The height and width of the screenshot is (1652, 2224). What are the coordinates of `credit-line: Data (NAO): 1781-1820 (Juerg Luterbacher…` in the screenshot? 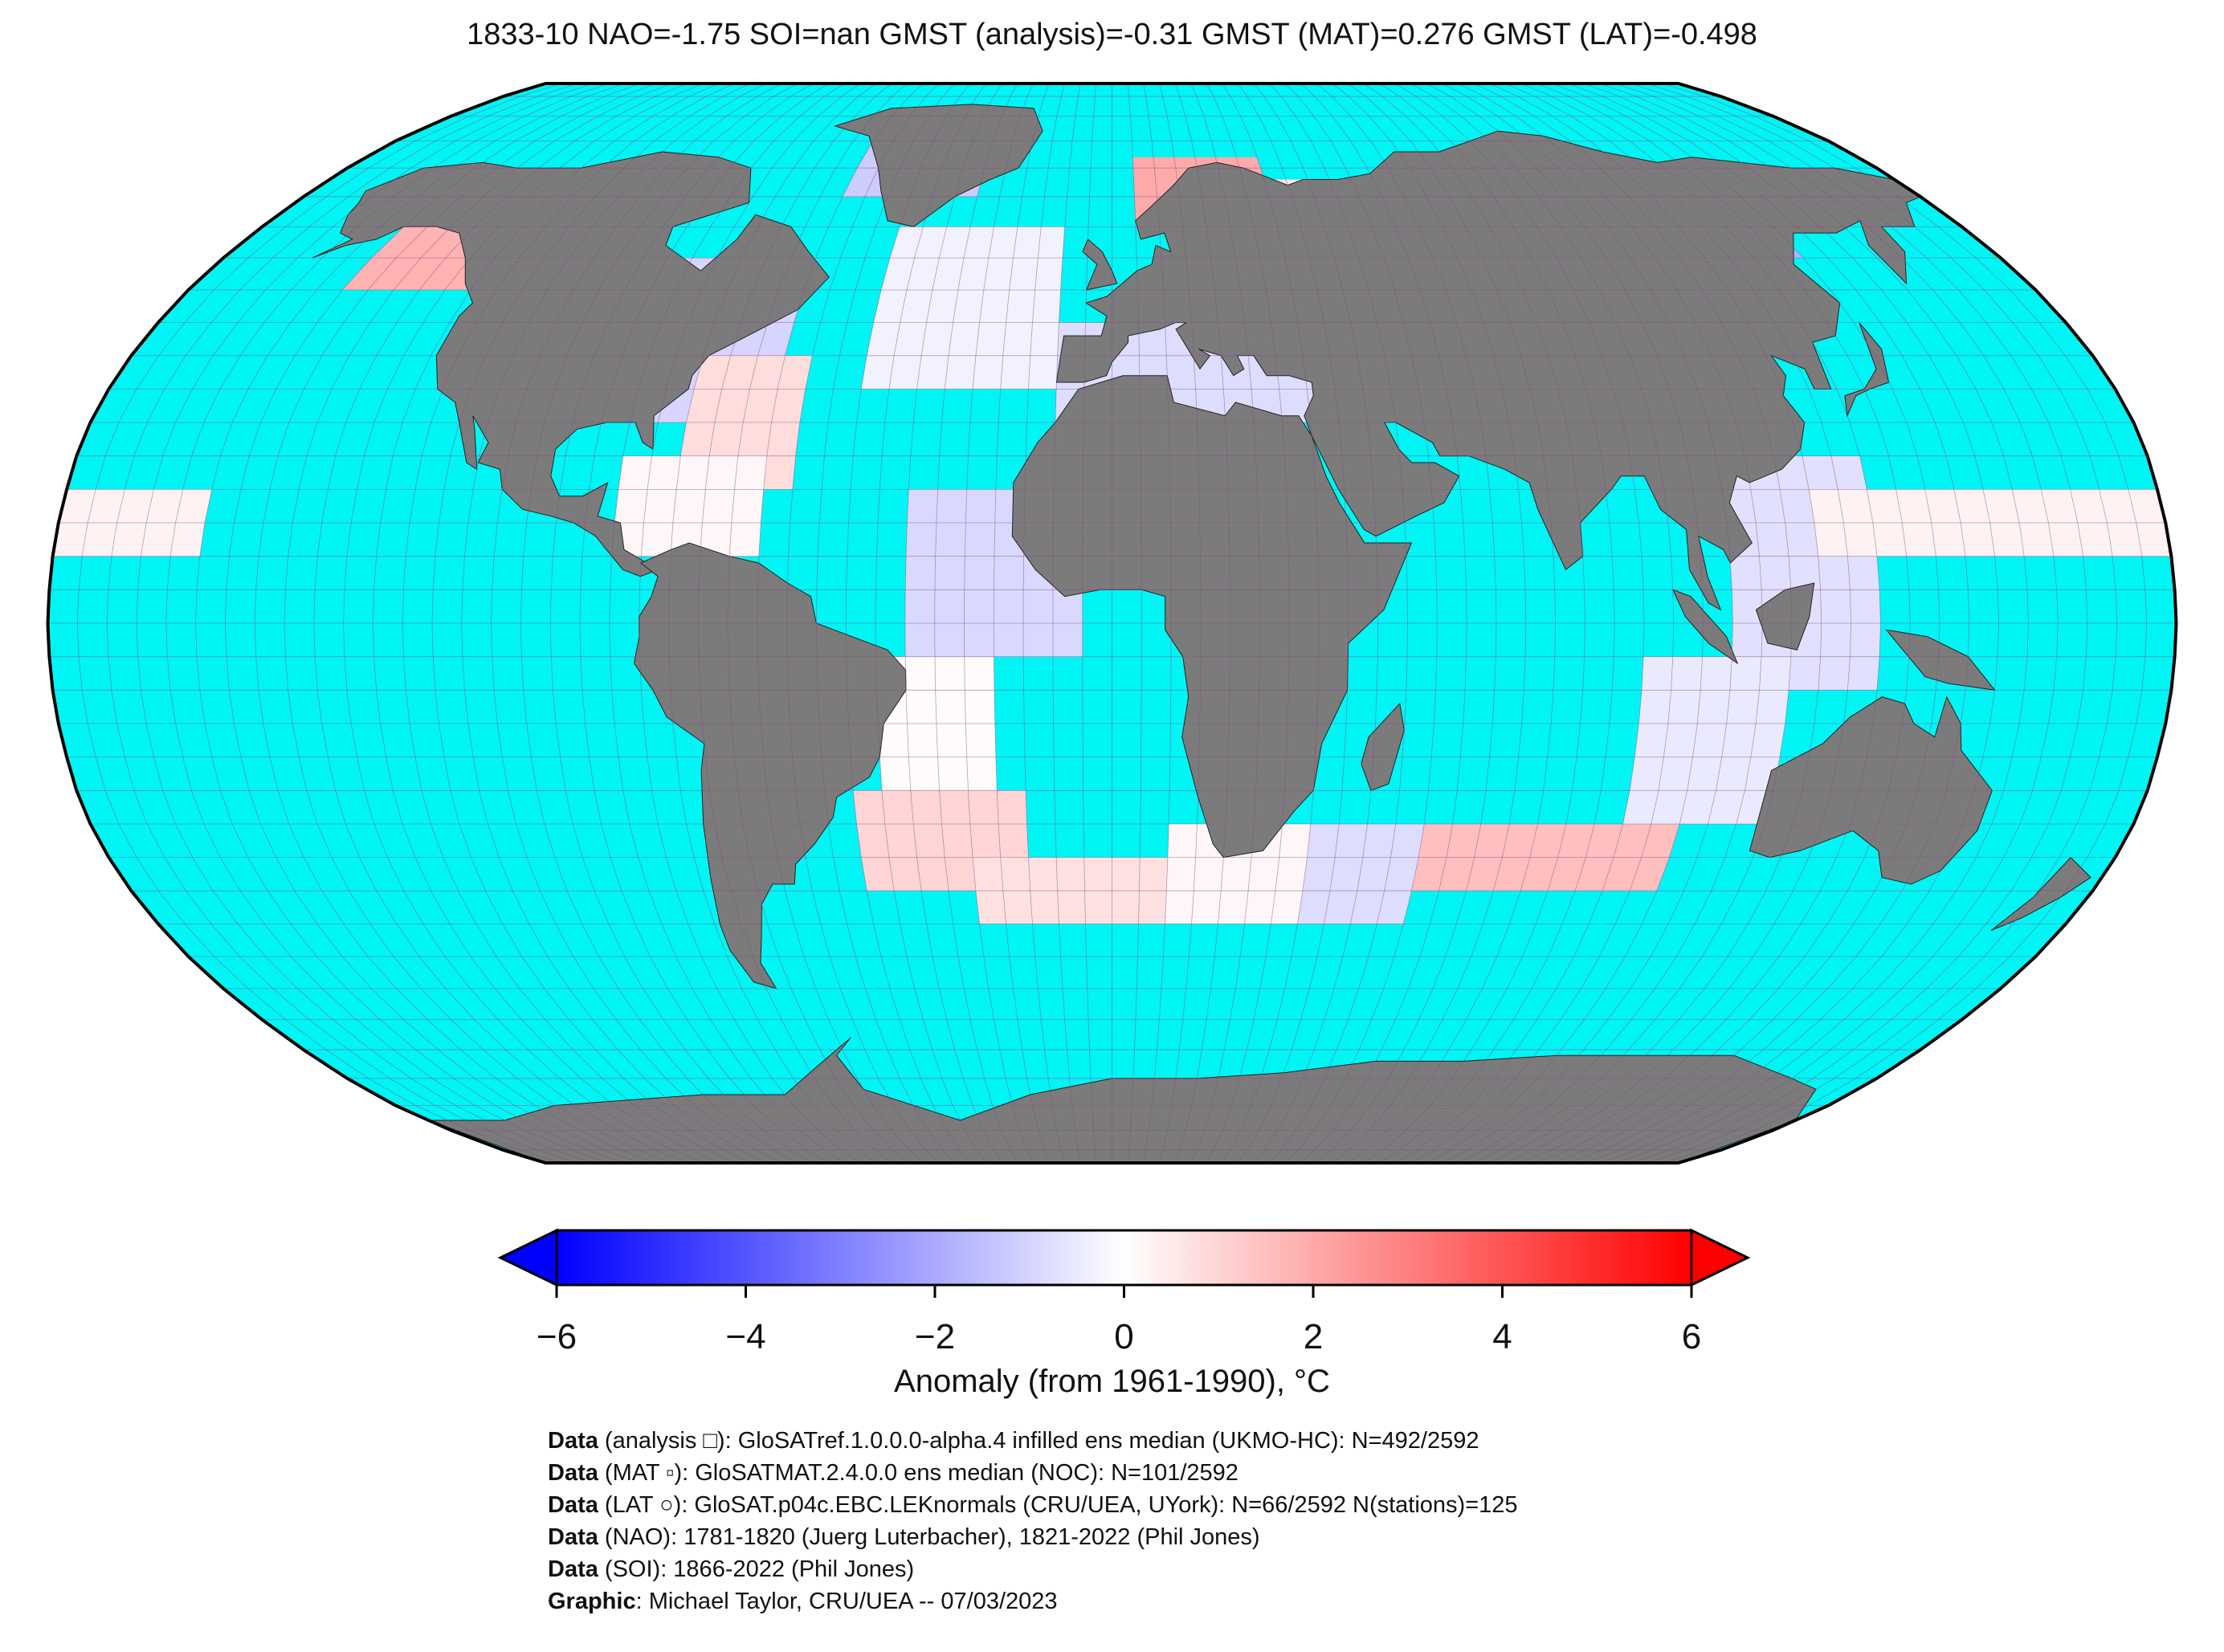 It's located at (904, 1537).